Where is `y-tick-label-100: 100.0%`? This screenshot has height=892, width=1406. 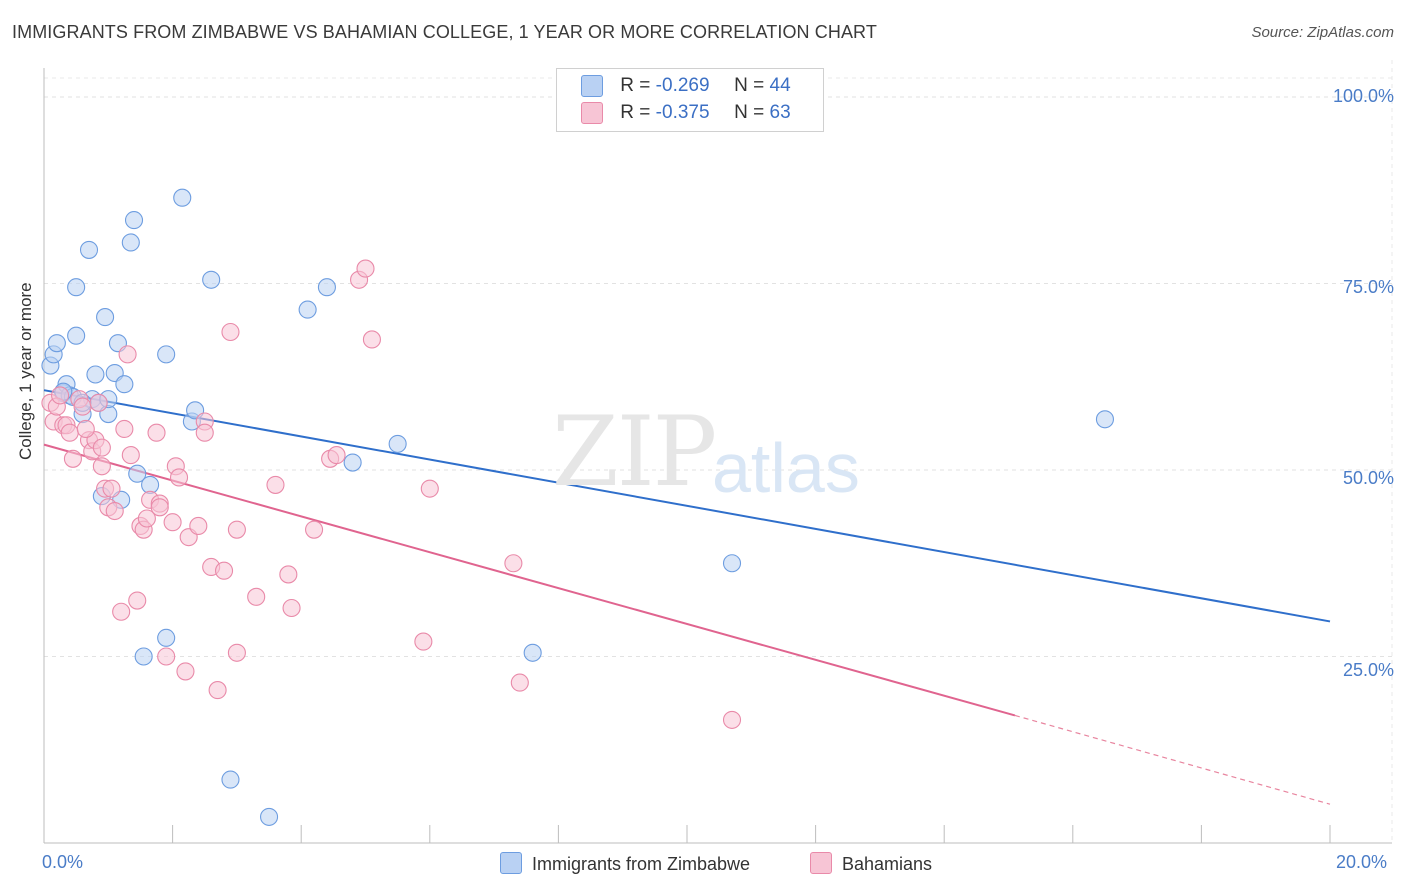 y-tick-label-100: 100.0% is located at coordinates (1363, 96).